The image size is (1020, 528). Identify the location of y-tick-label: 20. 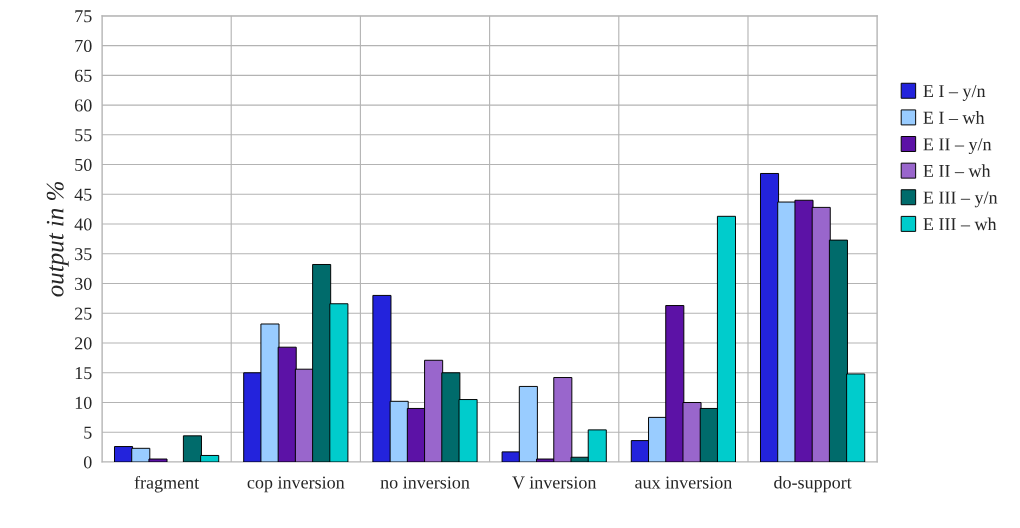
(83, 343).